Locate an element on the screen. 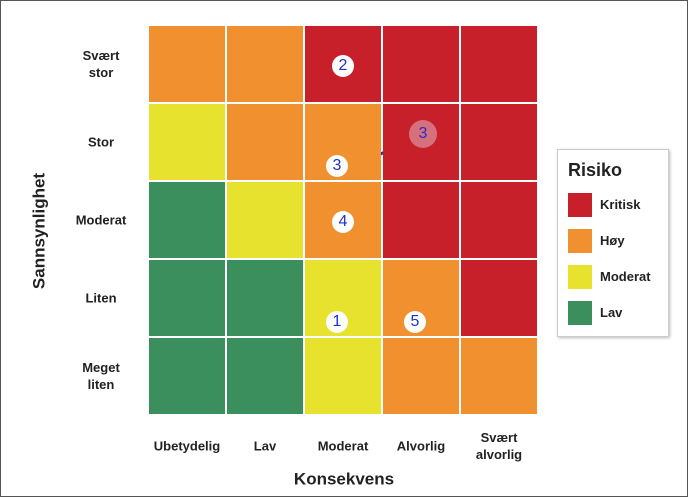 This screenshot has height=497, width=688. column-label: Moderat is located at coordinates (343, 446).